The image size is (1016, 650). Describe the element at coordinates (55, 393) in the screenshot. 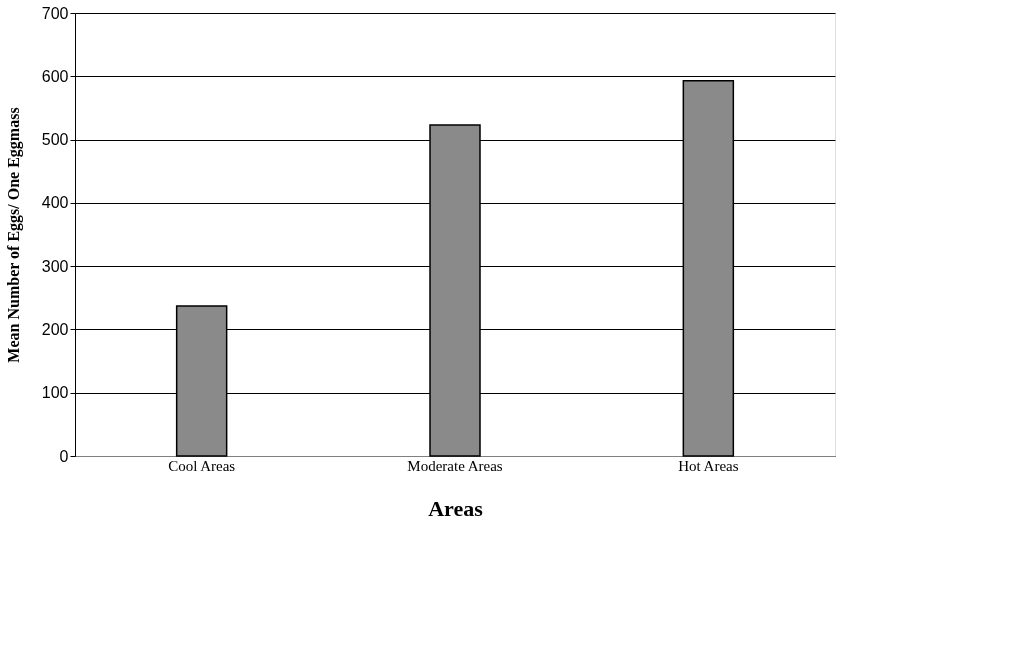

I see `y-tick-label: 100` at that location.